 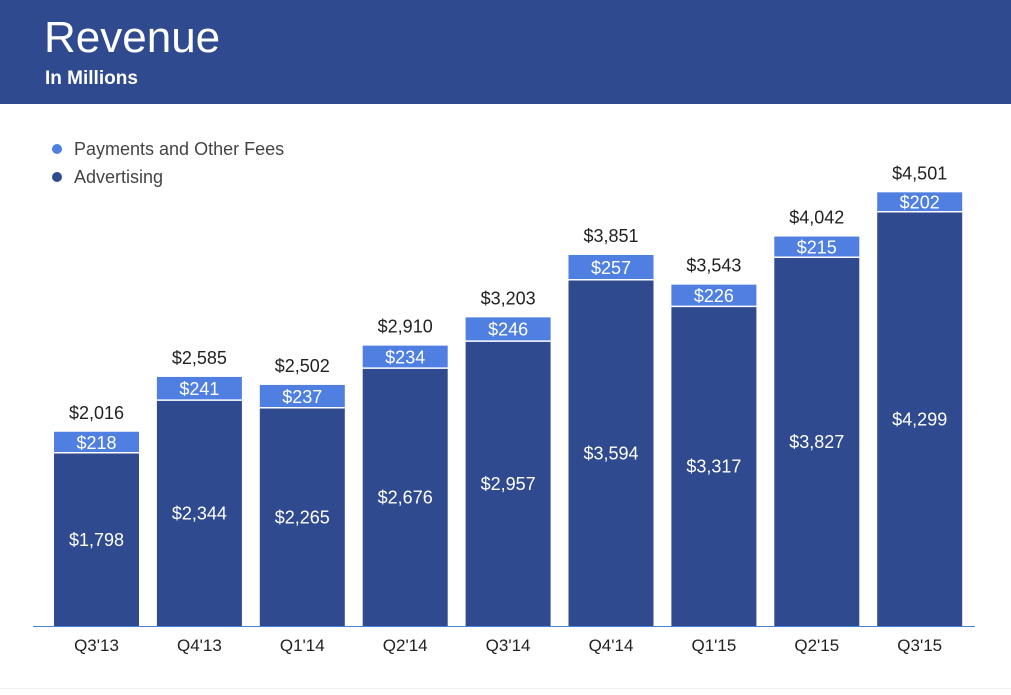 What do you see at coordinates (816, 645) in the screenshot?
I see `x-tick-label-7: Q2'15` at bounding box center [816, 645].